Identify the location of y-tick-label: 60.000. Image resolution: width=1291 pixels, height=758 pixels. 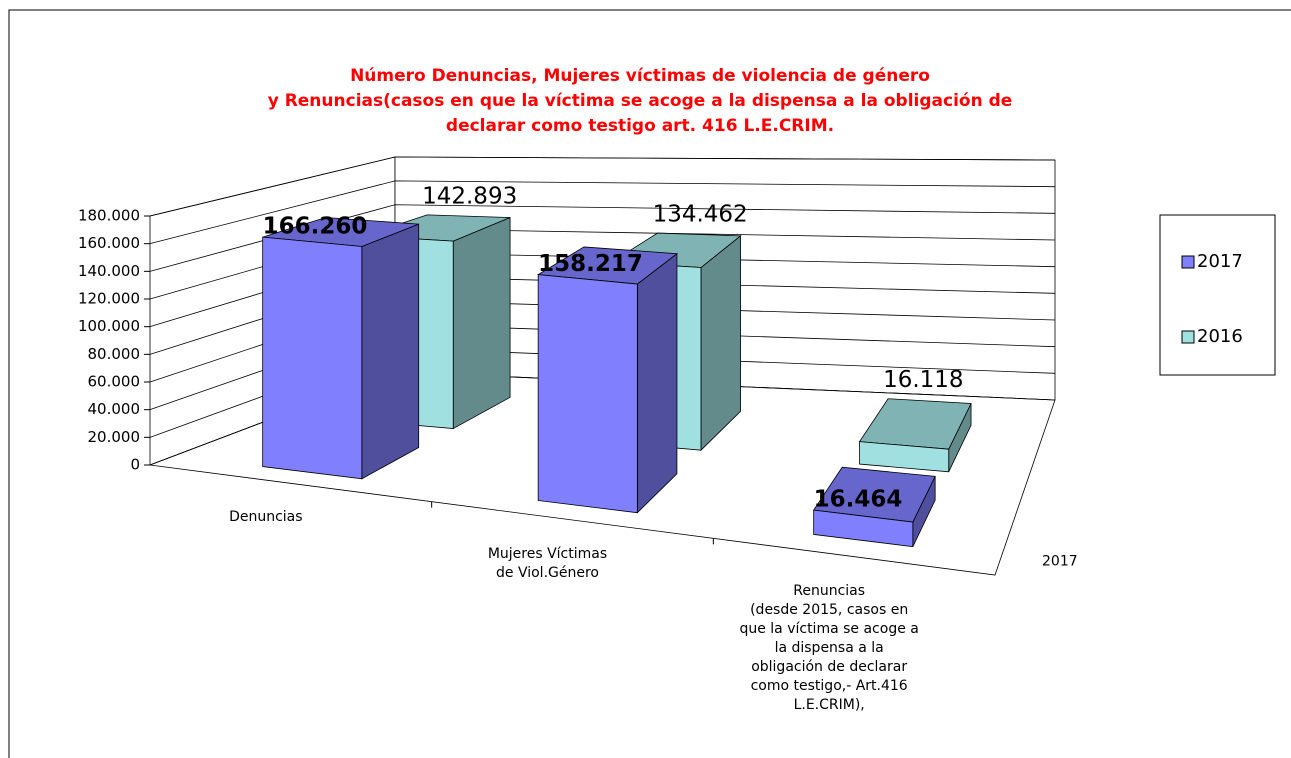
(114, 382).